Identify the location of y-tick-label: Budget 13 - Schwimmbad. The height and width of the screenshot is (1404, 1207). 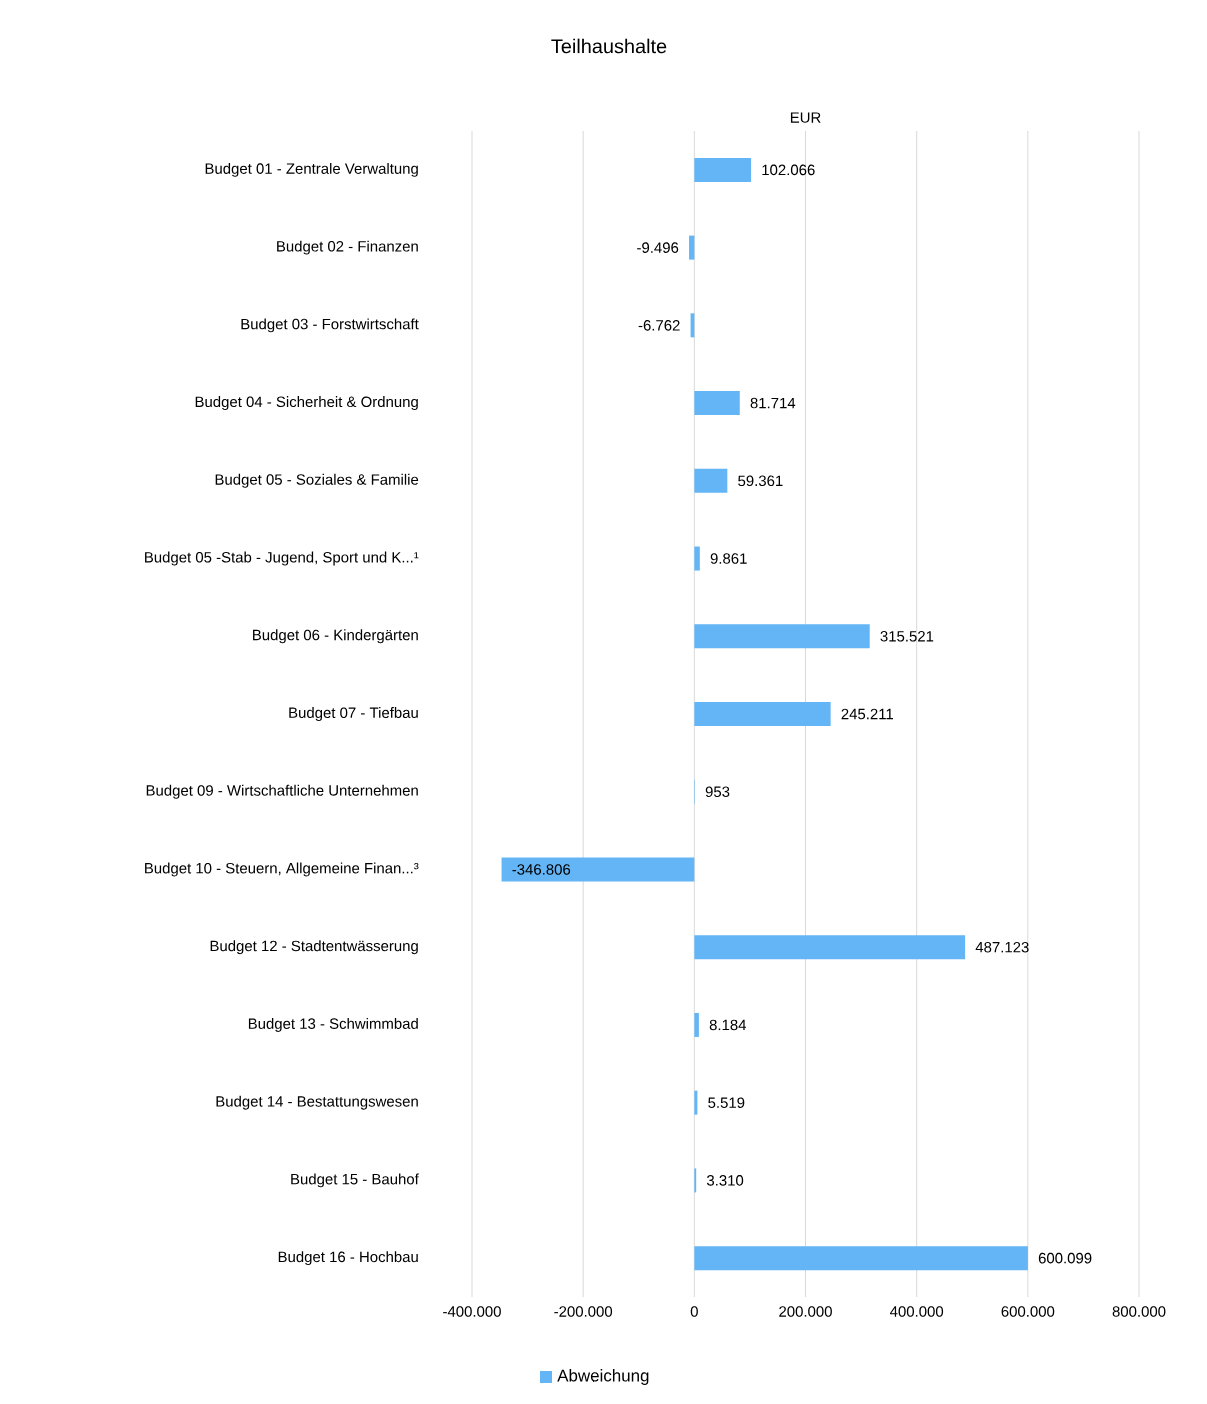
(333, 1024).